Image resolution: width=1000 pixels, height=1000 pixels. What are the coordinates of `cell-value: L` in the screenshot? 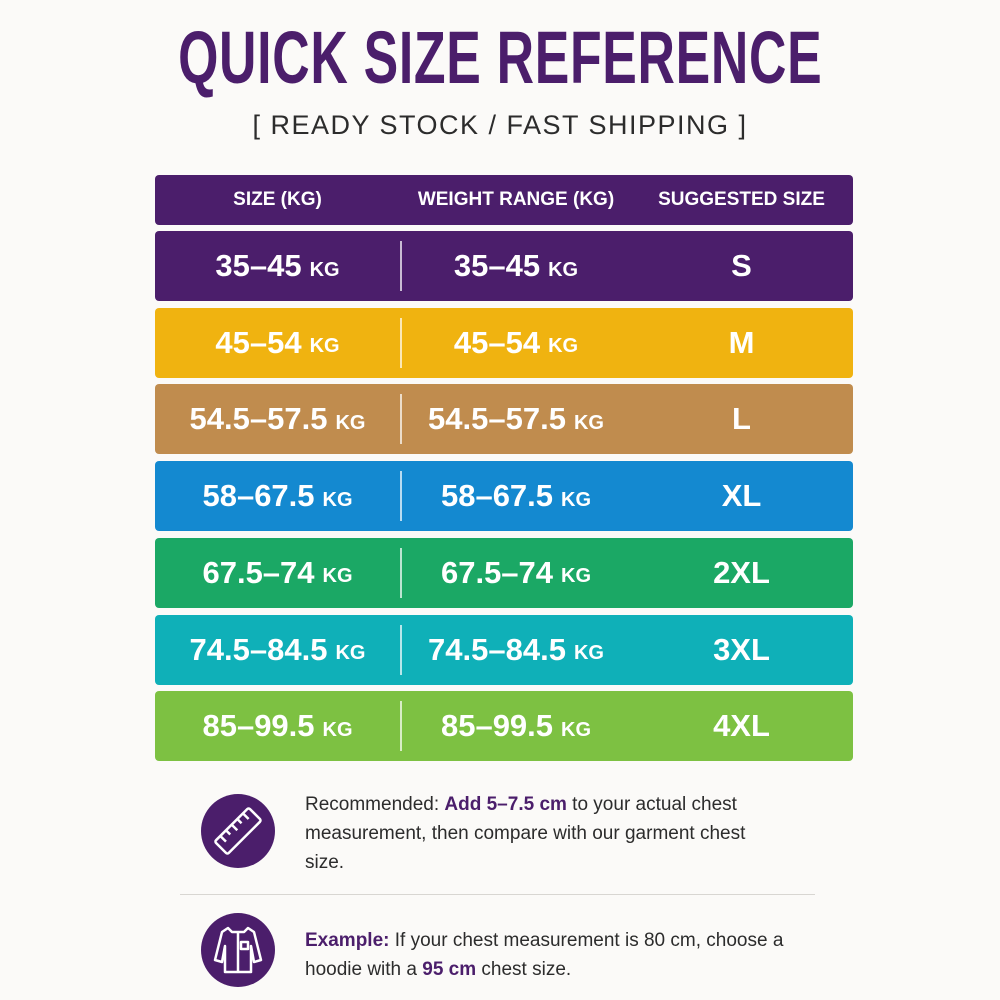 It's located at (741, 419).